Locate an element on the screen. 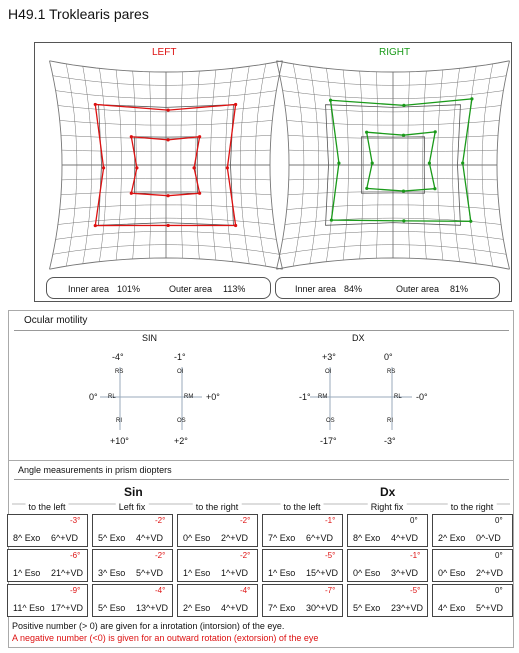 Image resolution: width=519 pixels, height=653 pixels. vertical: 0^-VD is located at coordinates (488, 538).